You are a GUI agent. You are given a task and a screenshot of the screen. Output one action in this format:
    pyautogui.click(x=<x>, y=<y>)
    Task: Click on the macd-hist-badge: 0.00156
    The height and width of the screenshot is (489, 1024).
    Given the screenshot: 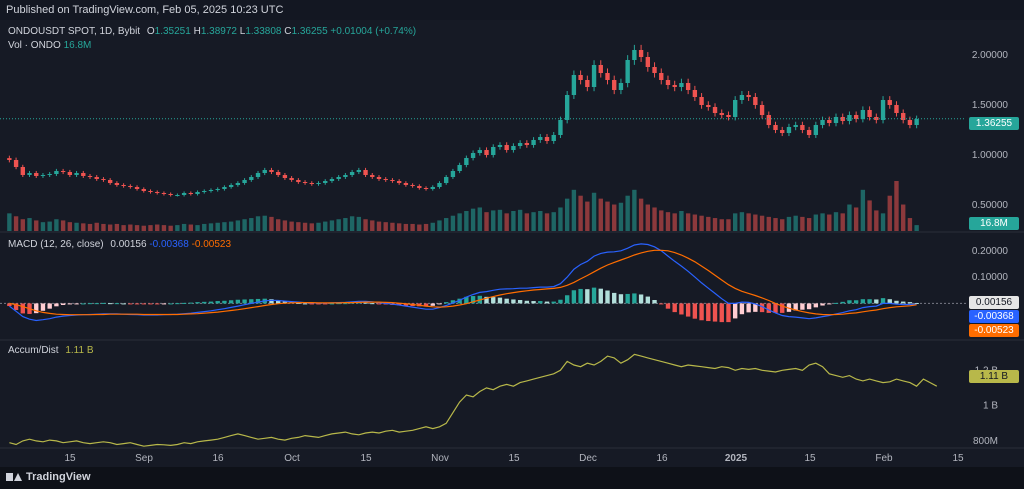 What is the action you would take?
    pyautogui.click(x=994, y=302)
    